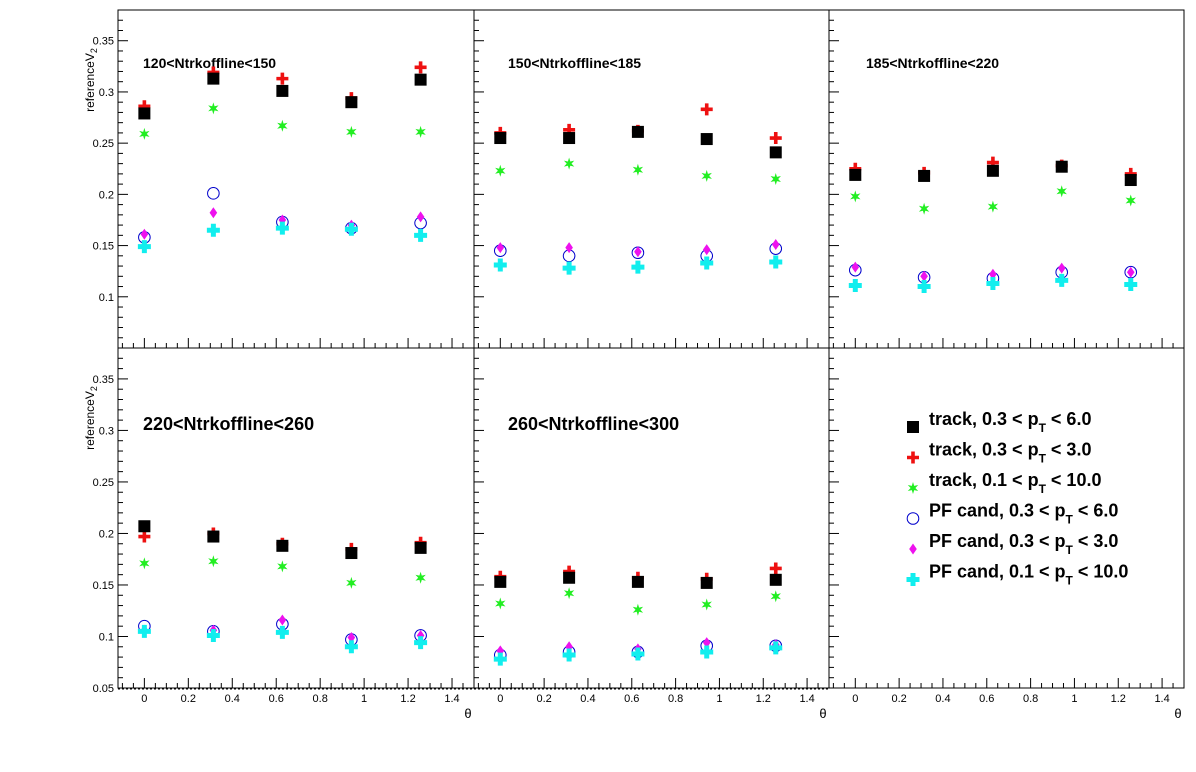  I want to click on y-tick-label: 0.1, so click(106, 637).